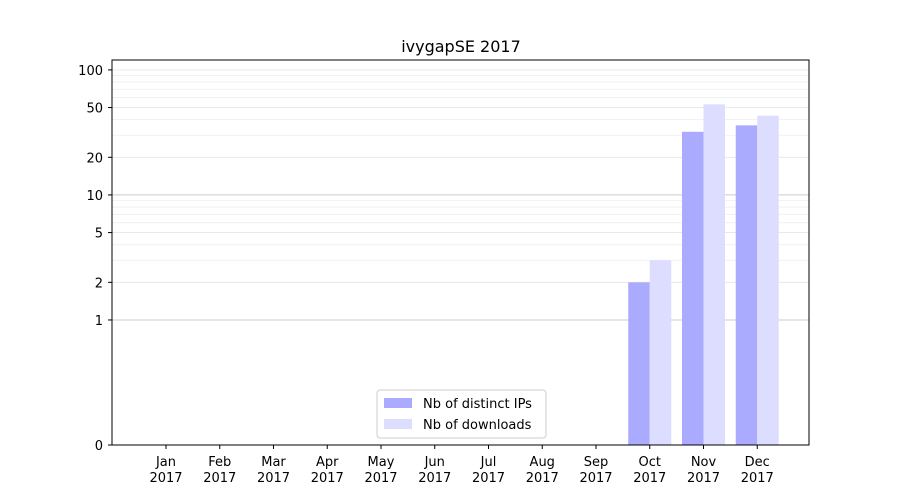 The height and width of the screenshot is (504, 900). Describe the element at coordinates (542, 470) in the screenshot. I see `x-tick-label: Aug 2017` at that location.